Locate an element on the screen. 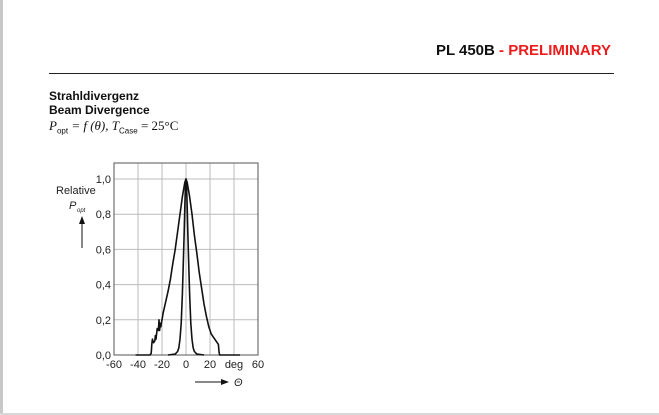  formula-t-sub: Case is located at coordinates (128, 131).